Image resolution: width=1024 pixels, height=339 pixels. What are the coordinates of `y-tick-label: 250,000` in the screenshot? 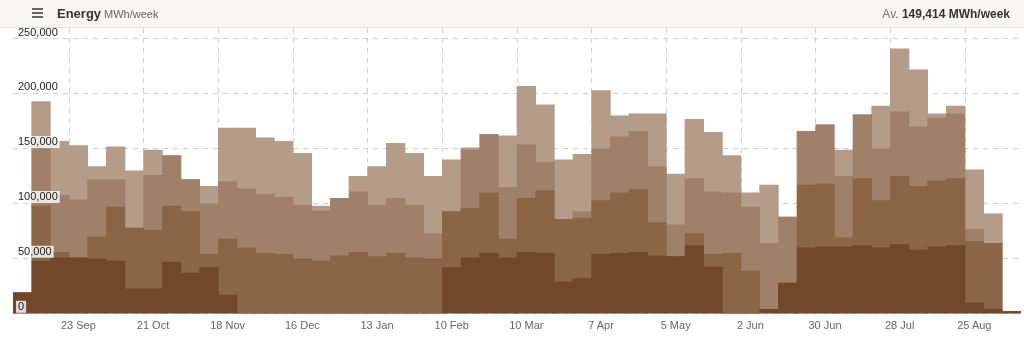 It's located at (38, 31).